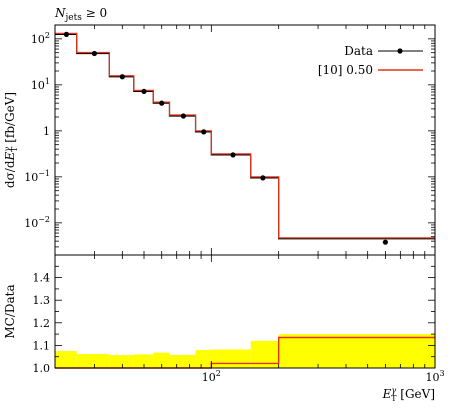 This screenshot has height=412, width=450. What do you see at coordinates (11, 140) in the screenshot?
I see `y-axis-label: dσ/dEγT [fb/GeV]` at bounding box center [11, 140].